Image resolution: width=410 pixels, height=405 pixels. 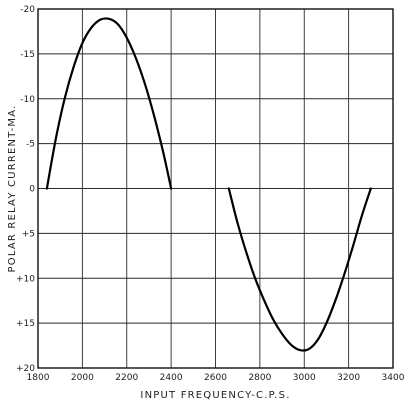 I want to click on y-tick-label: -20, so click(x=27, y=10).